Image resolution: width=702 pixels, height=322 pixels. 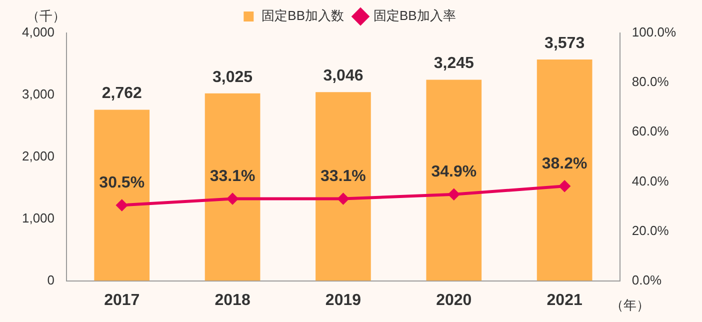 I want to click on y-tick-label: 1,000, so click(x=38, y=218).